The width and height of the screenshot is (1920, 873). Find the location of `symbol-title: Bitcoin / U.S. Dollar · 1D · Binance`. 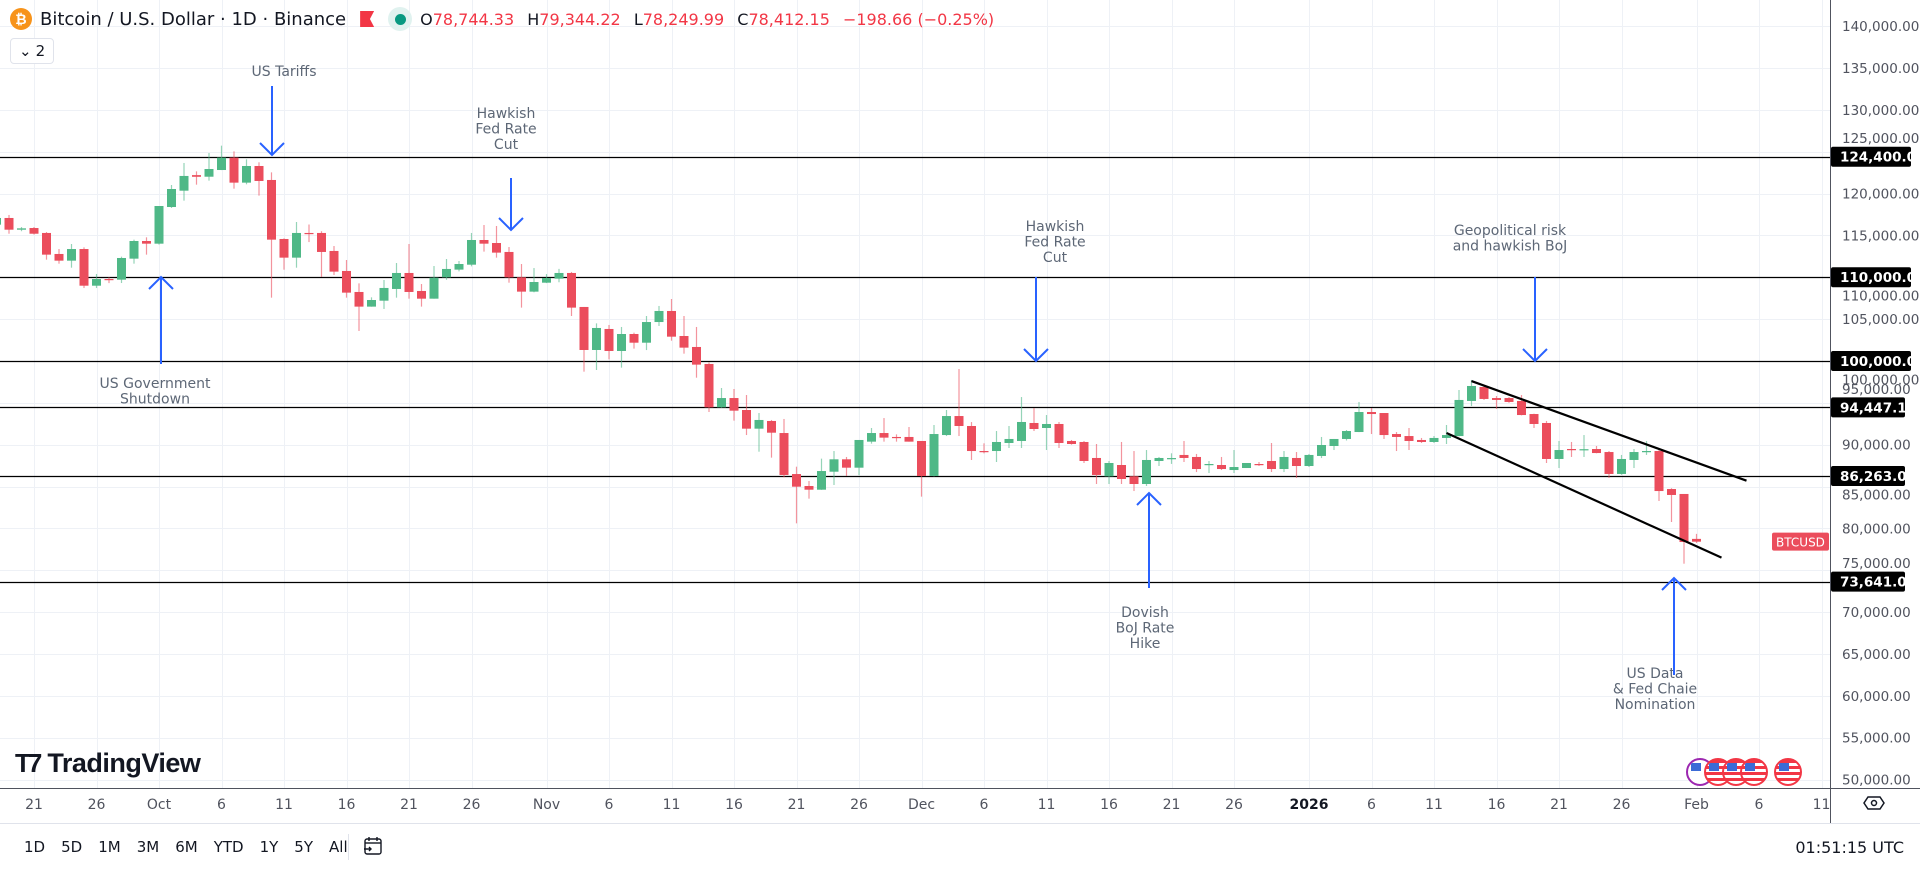

symbol-title: Bitcoin / U.S. Dollar · 1D · Binance is located at coordinates (193, 19).